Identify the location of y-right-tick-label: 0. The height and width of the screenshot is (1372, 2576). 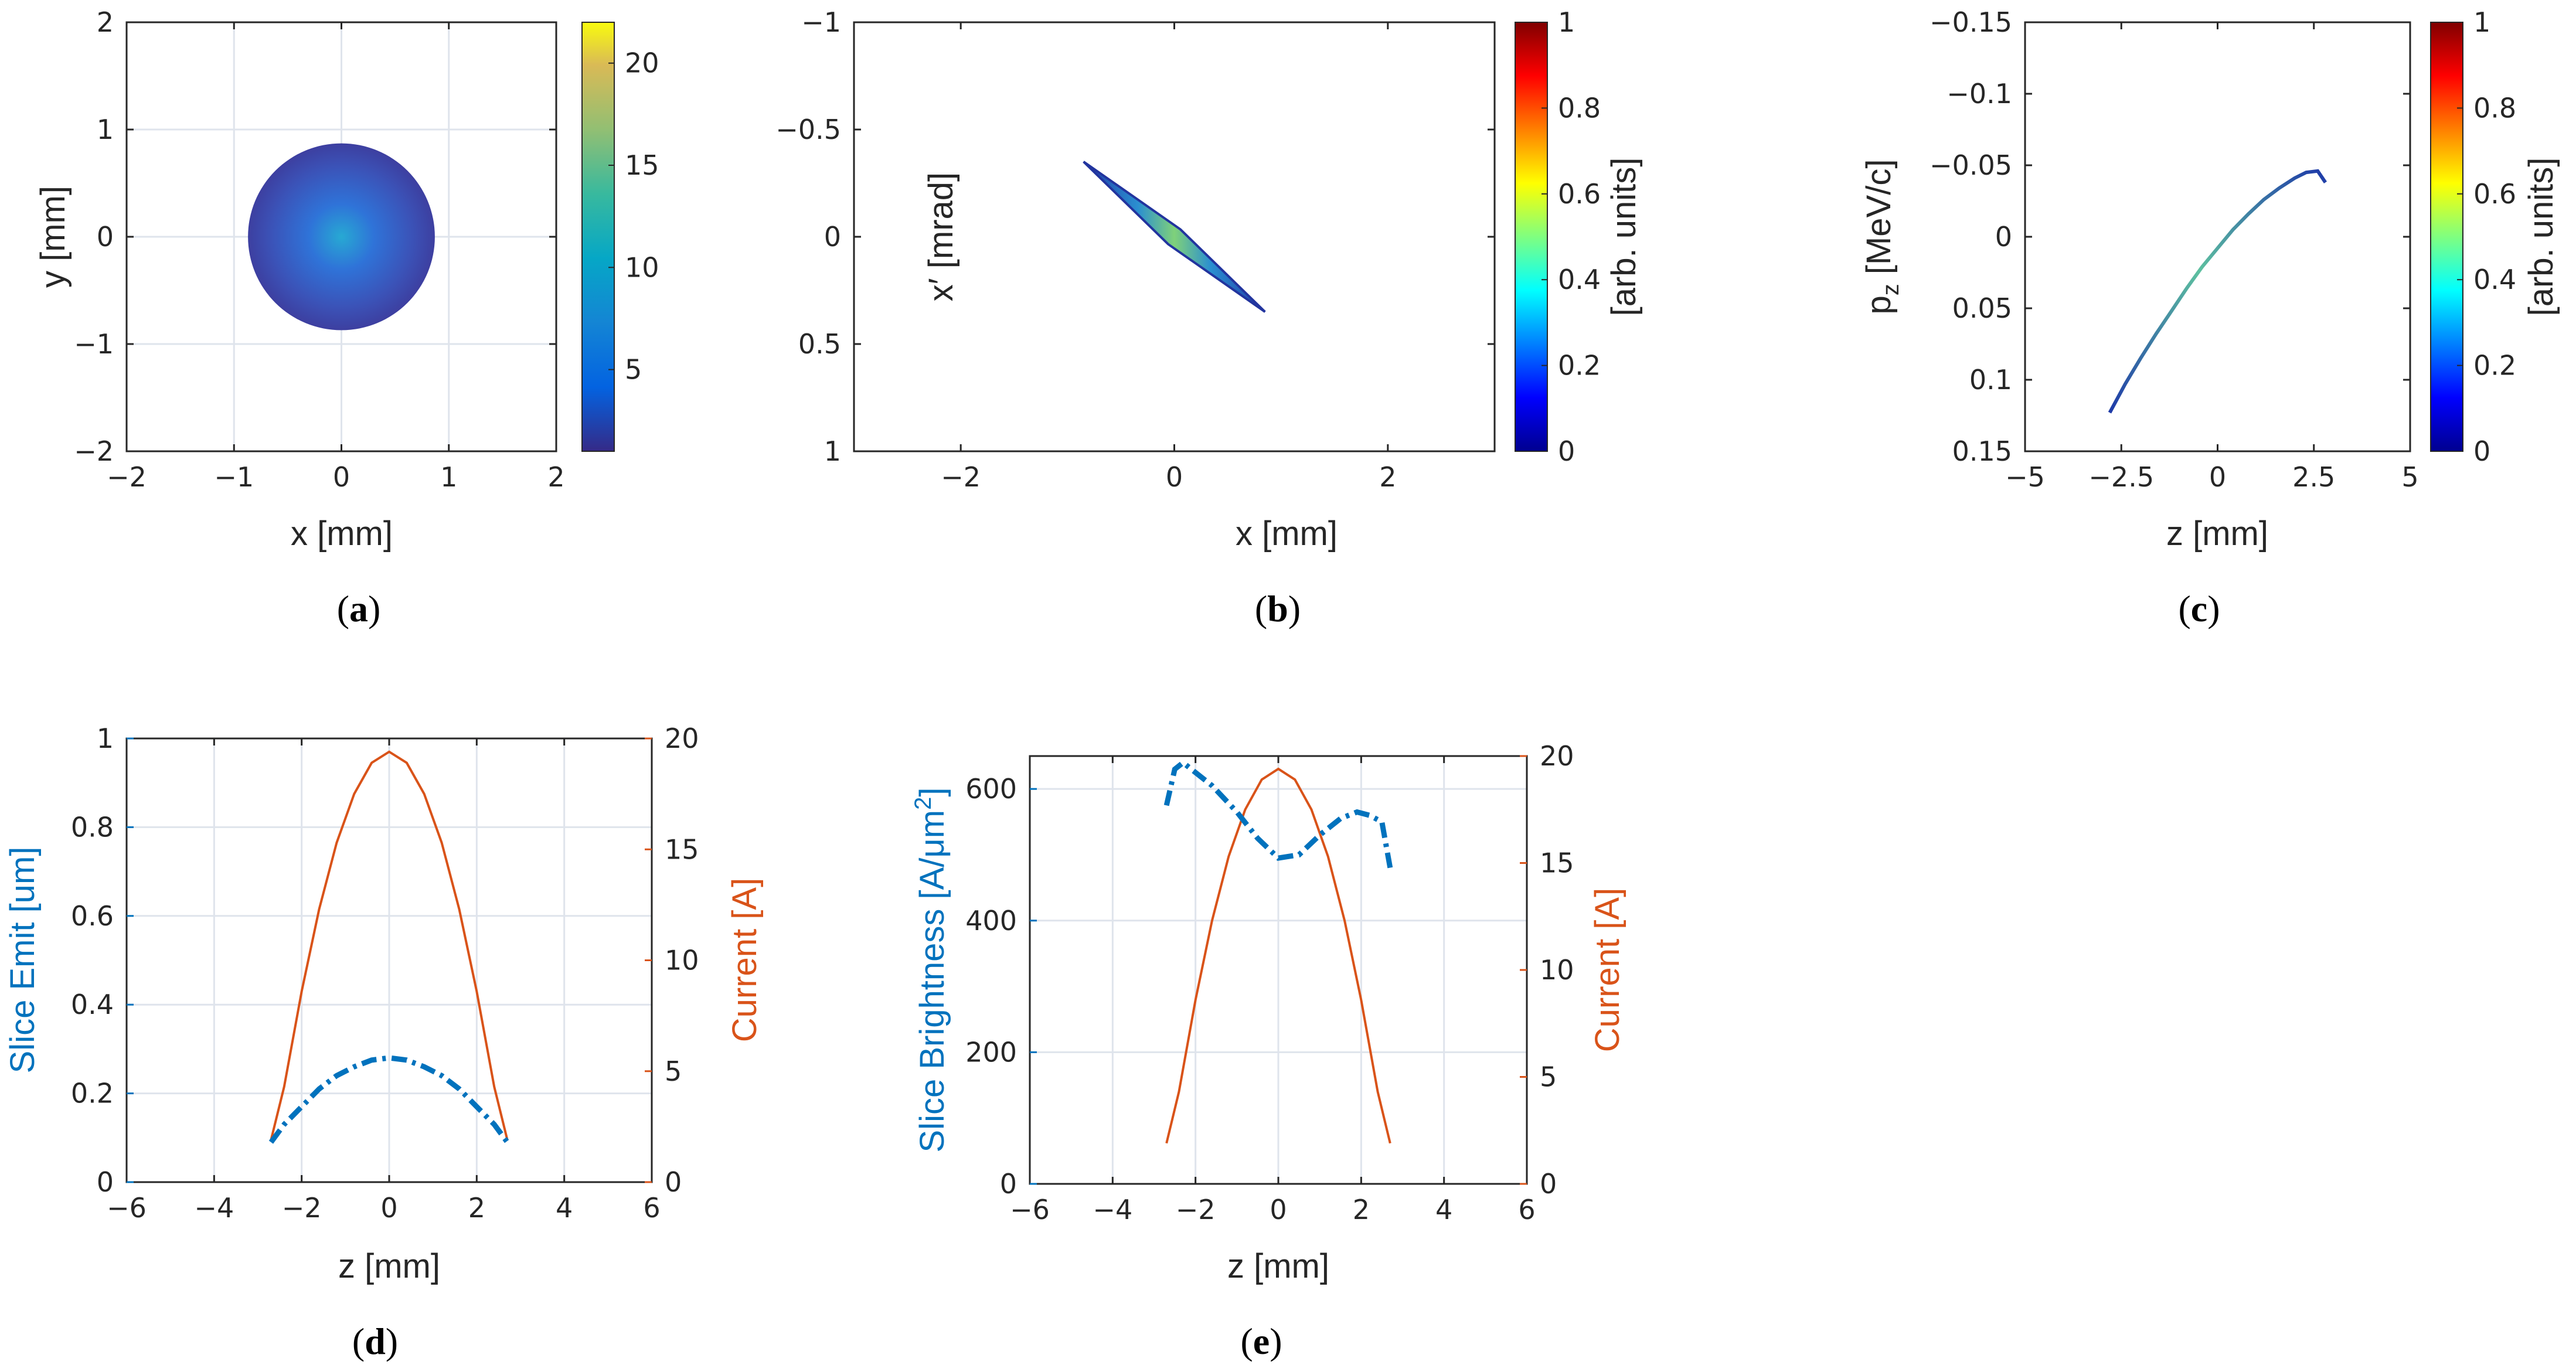
(1548, 1184).